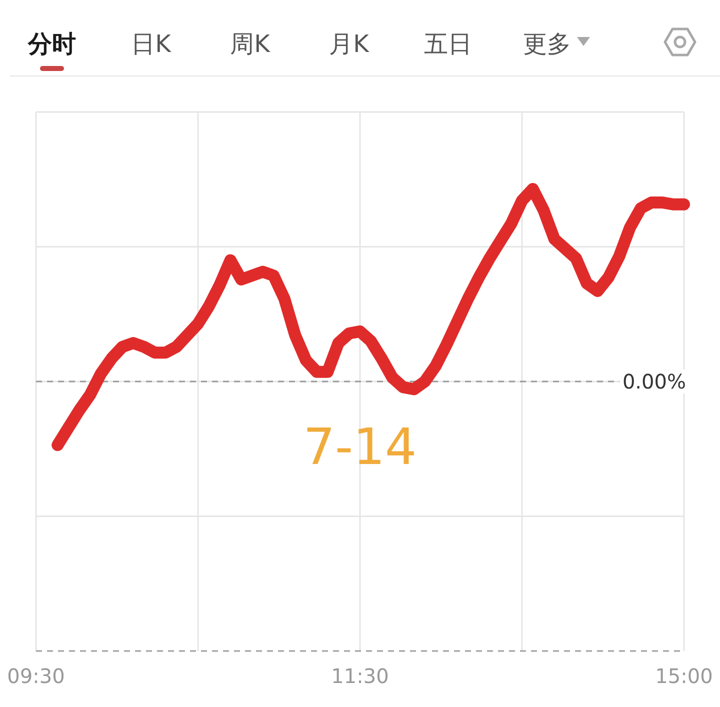 This screenshot has width=720, height=707. I want to click on text: 更多, so click(547, 44).